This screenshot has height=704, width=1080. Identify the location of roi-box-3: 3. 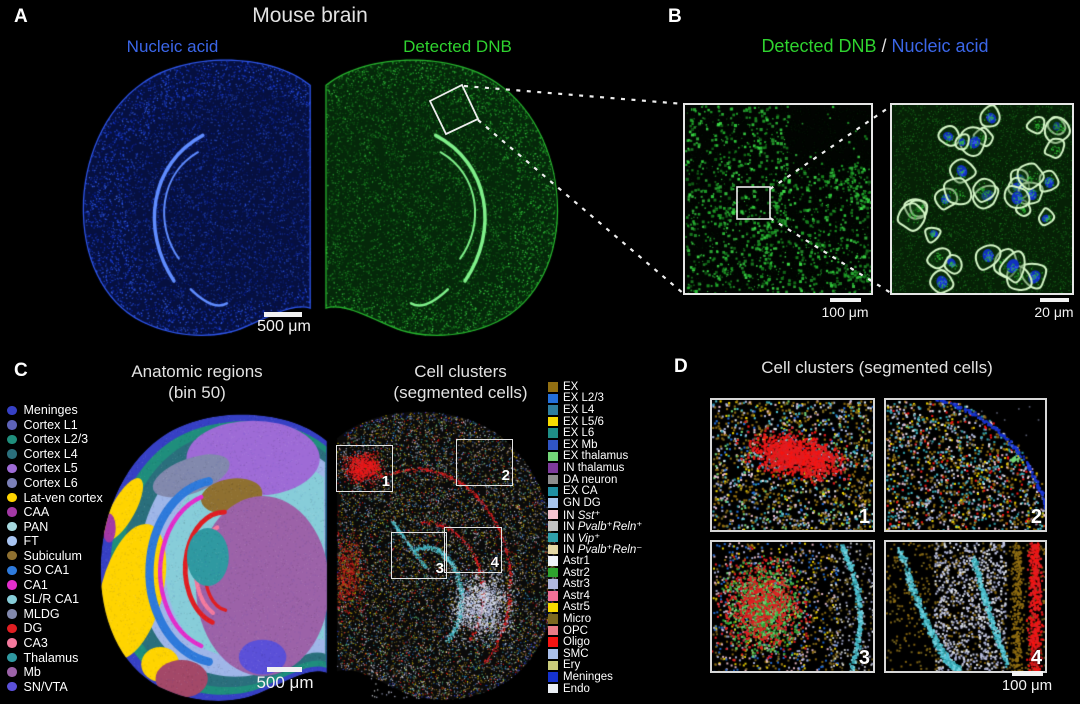
(419, 555).